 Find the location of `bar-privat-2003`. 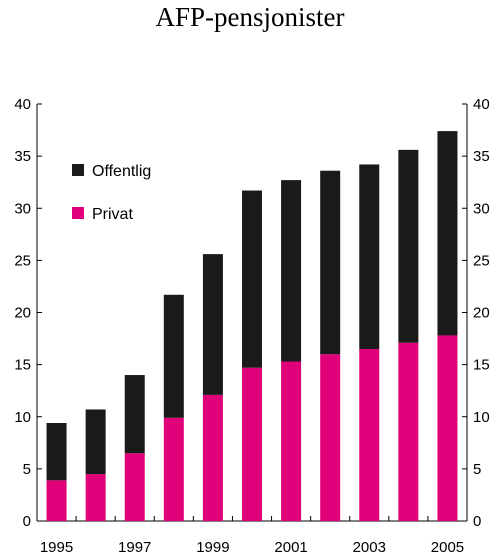

bar-privat-2003 is located at coordinates (369, 434).